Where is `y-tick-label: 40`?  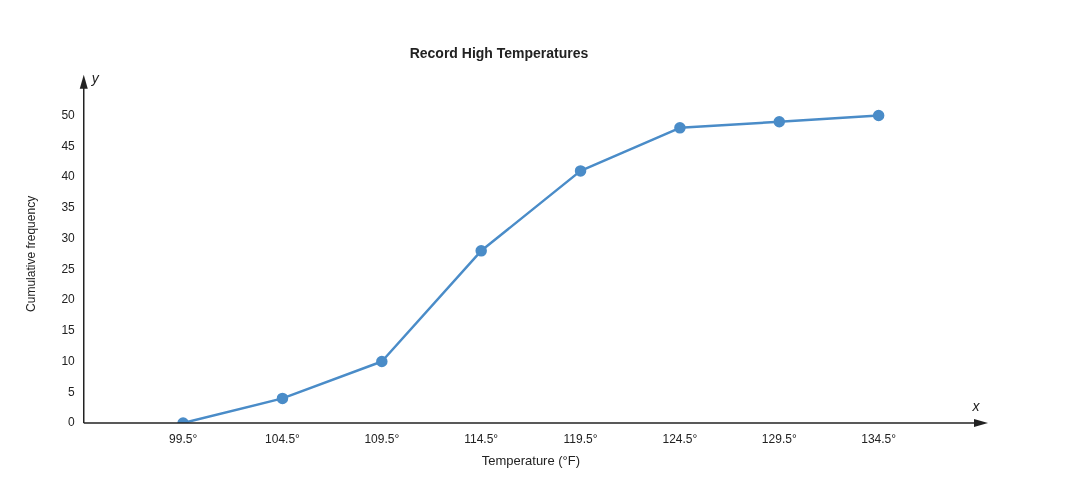 y-tick-label: 40 is located at coordinates (68, 176).